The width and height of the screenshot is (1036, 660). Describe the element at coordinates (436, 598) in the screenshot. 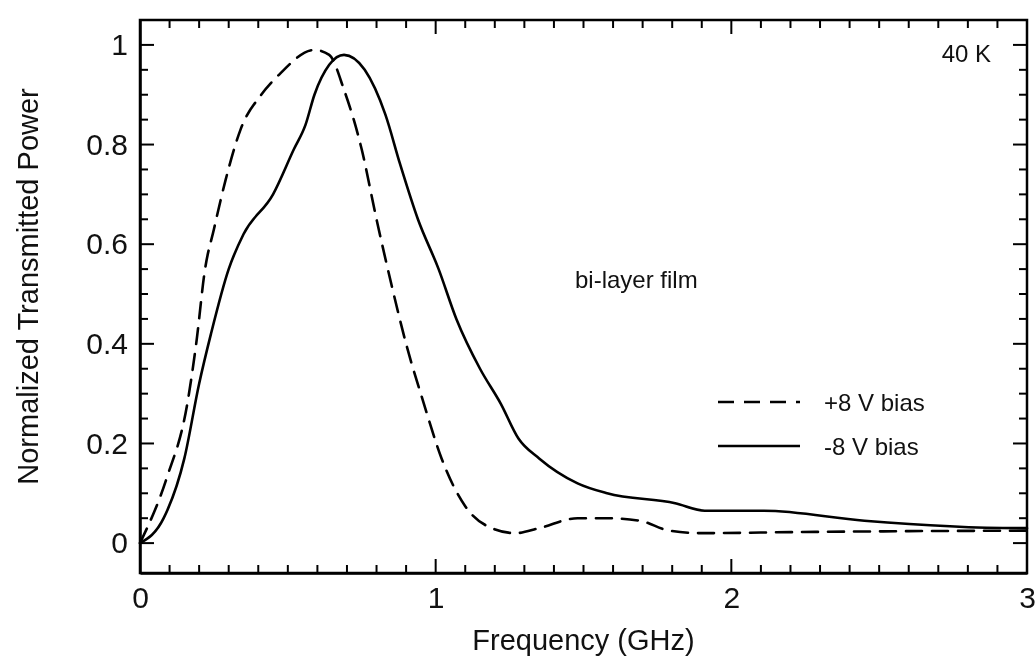

I see `x-tick-label: 1` at that location.